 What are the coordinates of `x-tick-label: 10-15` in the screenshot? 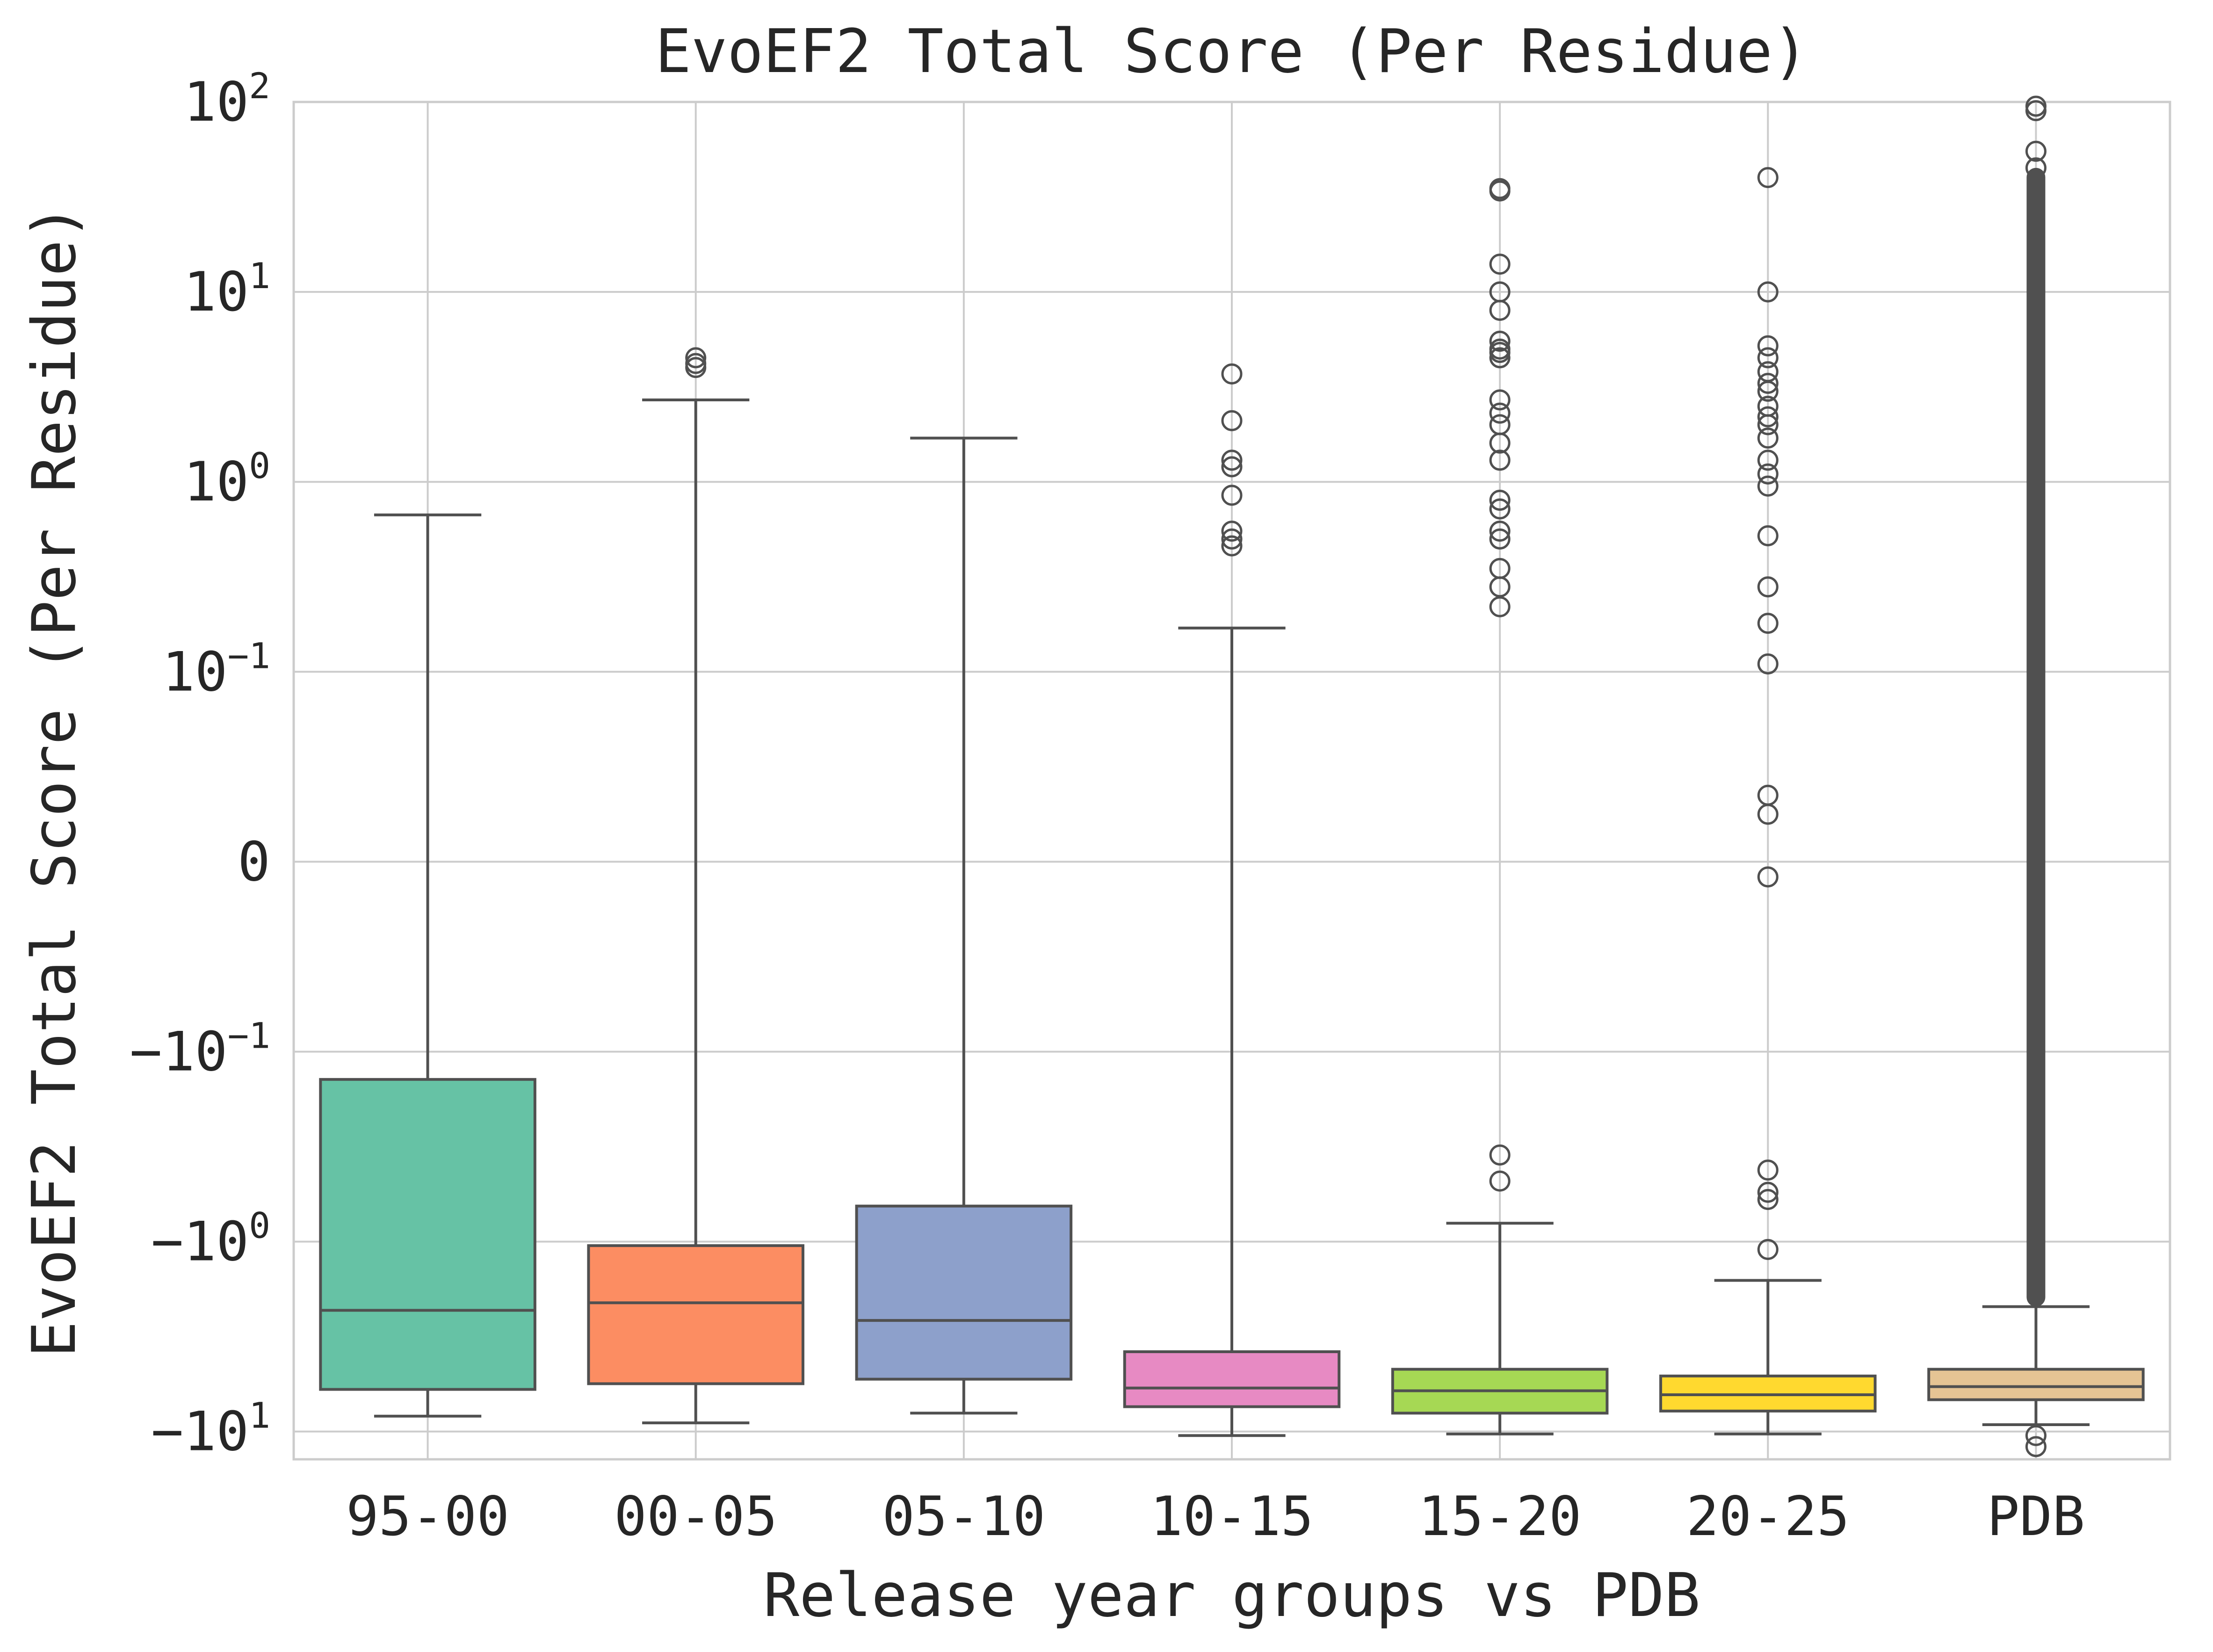 It's located at (1231, 1516).